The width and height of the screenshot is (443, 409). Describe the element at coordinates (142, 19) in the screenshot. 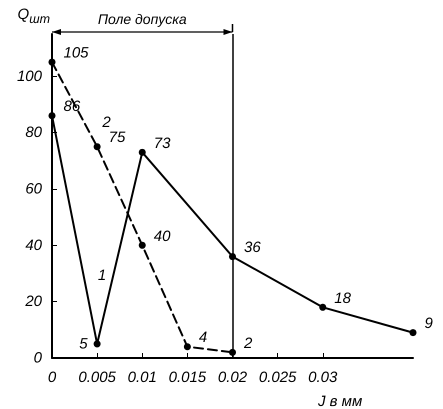

I see `text: Поле допуска` at that location.